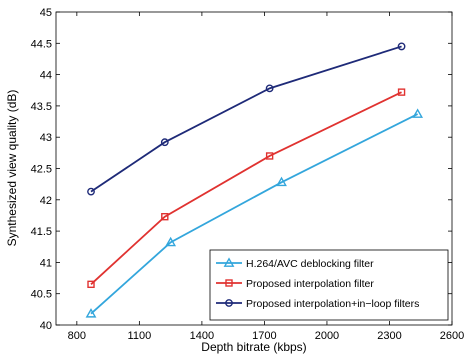  I want to click on legend-marker-triangle, so click(229, 262).